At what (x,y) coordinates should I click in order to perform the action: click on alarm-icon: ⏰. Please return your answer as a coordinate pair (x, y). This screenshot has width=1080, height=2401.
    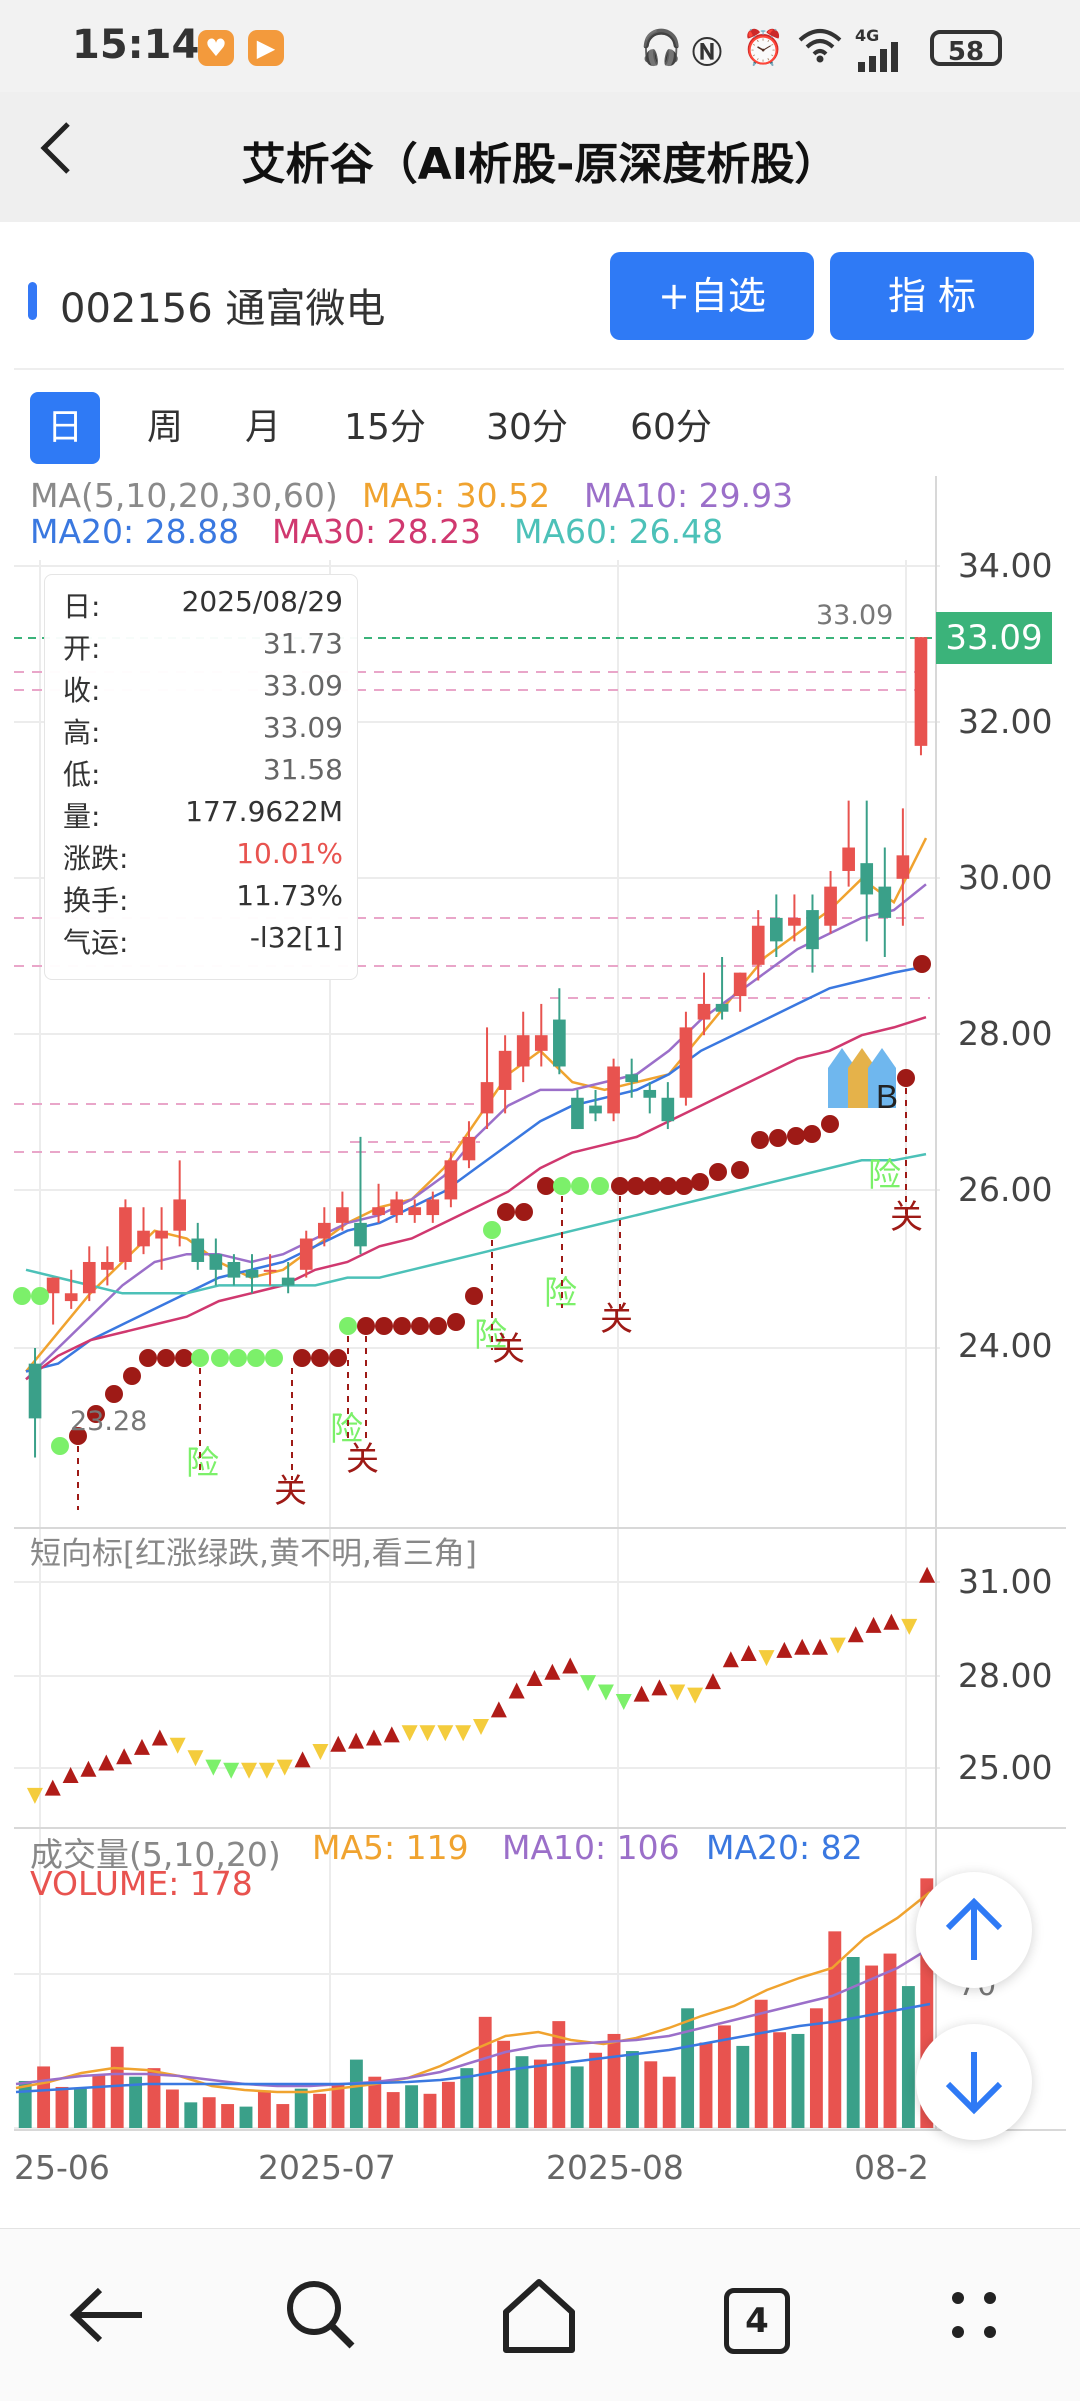
    Looking at the image, I should click on (763, 48).